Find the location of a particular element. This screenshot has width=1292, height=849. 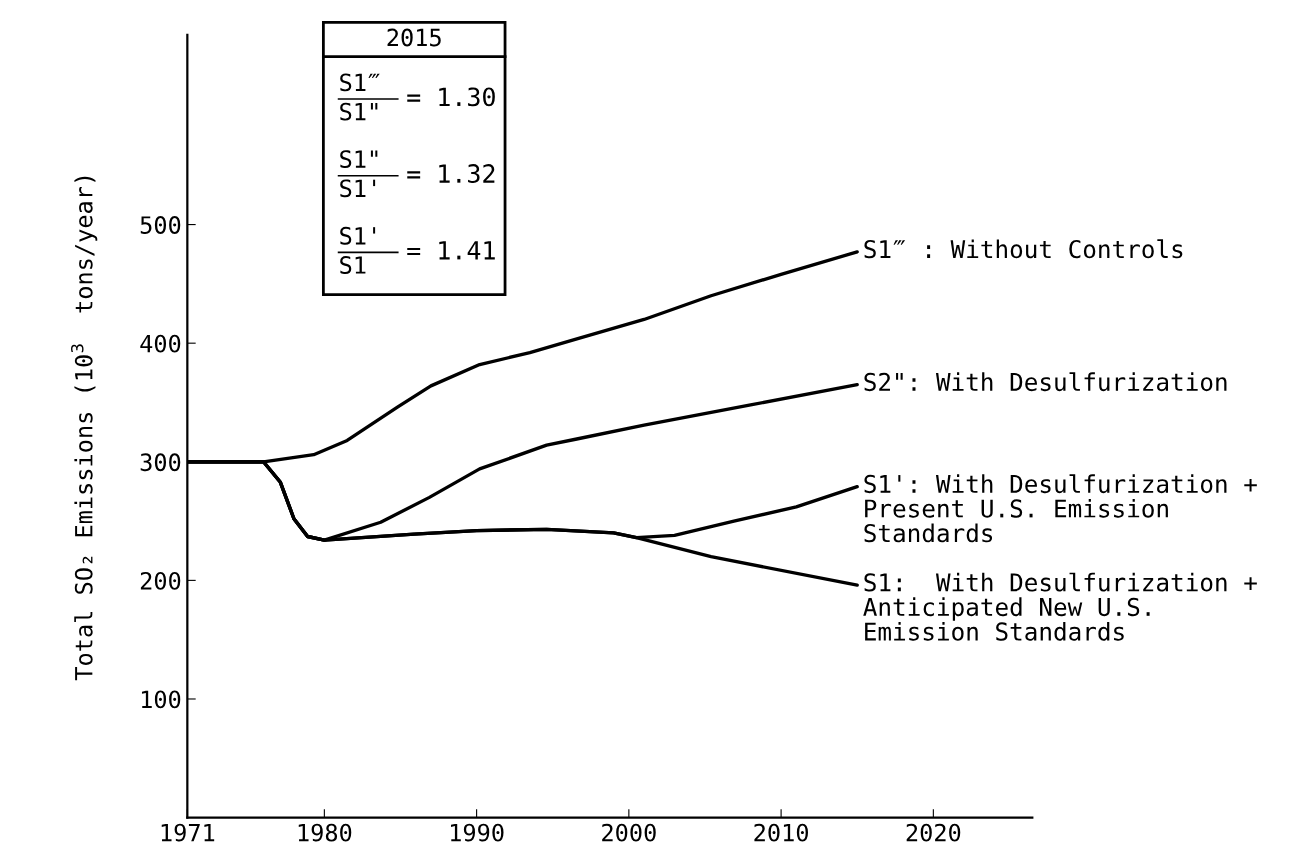

x-tick-label: 2010 is located at coordinates (781, 832).